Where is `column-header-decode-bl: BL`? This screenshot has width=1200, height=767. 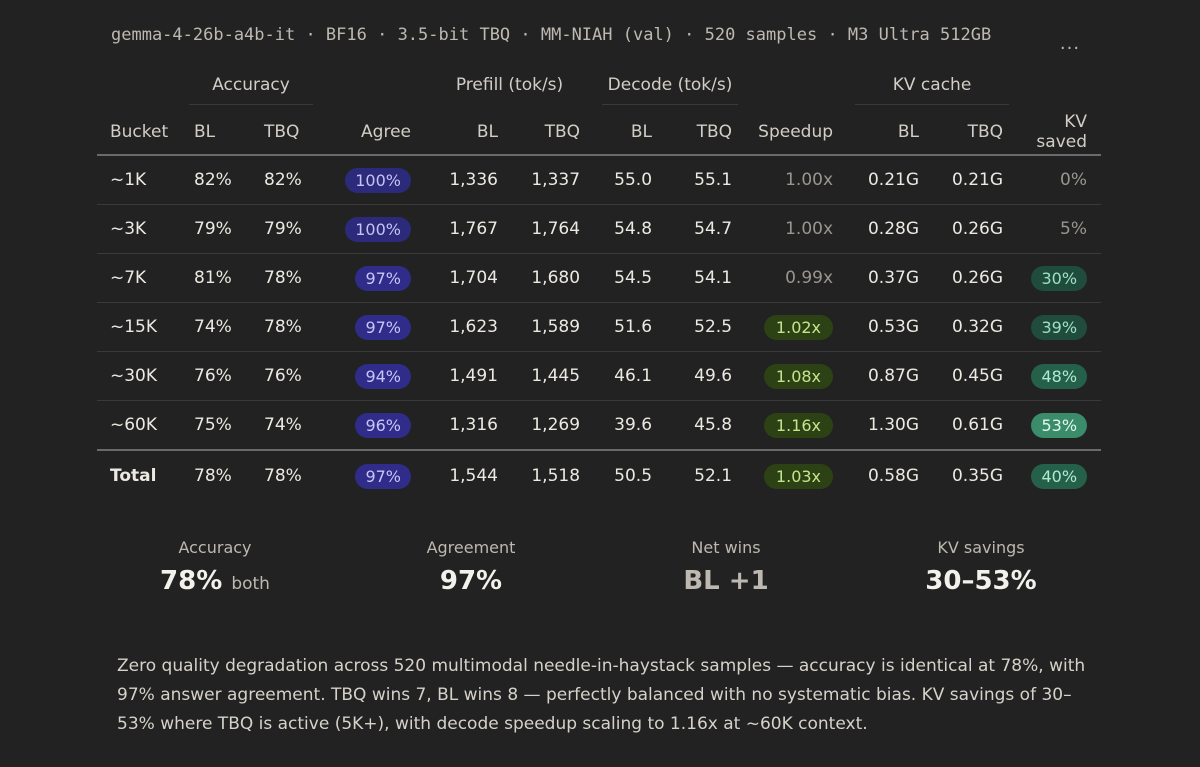
column-header-decode-bl: BL is located at coordinates (630, 133).